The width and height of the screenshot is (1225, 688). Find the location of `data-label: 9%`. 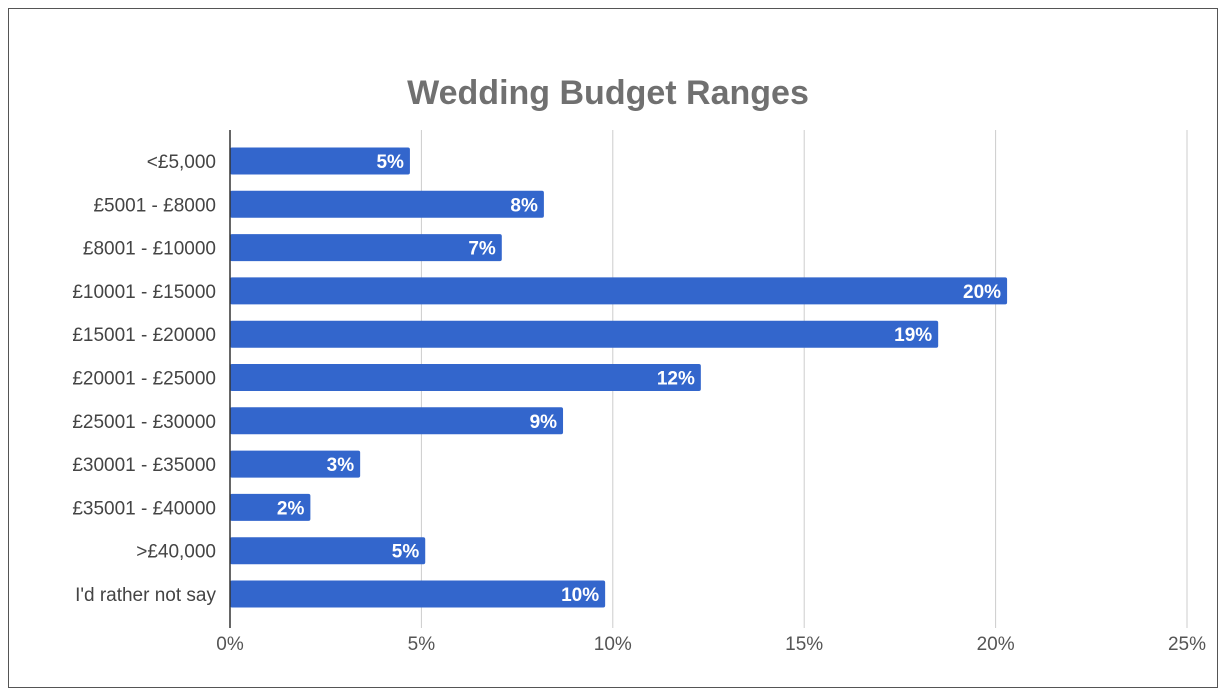

data-label: 9% is located at coordinates (544, 422).